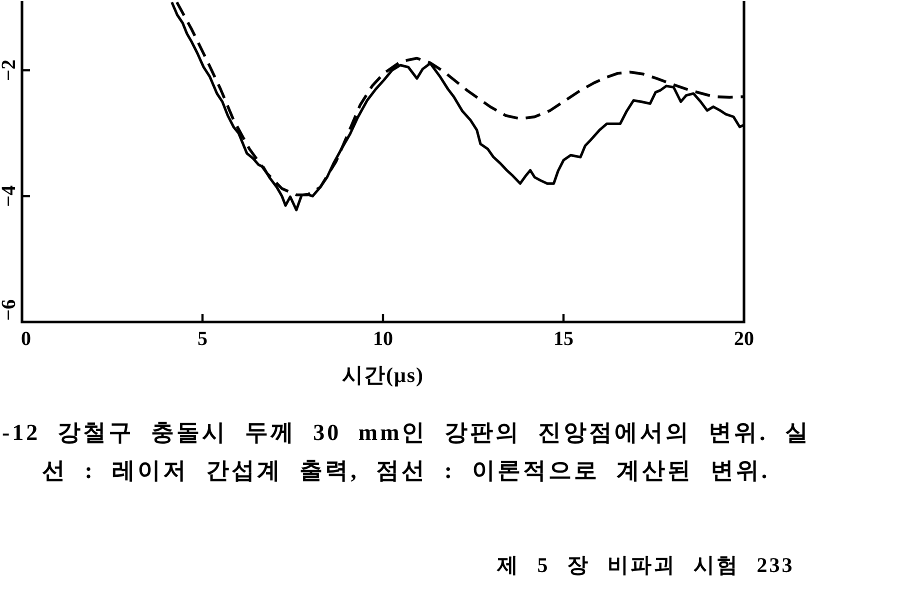 The image size is (912, 592). I want to click on x-tick-label: 0, so click(26, 339).